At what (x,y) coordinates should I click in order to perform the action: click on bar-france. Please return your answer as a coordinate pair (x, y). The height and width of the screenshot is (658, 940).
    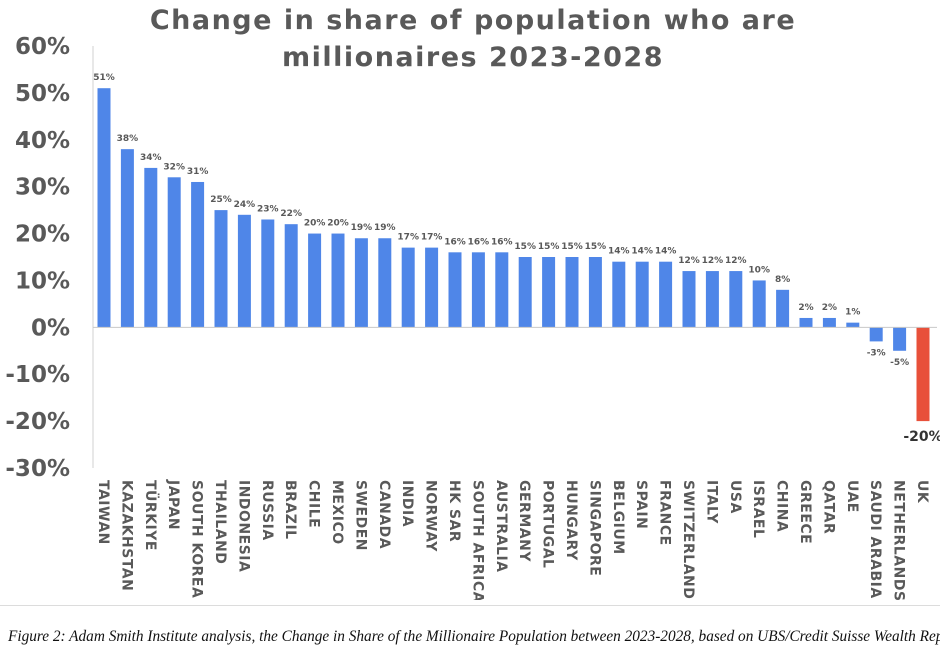
    Looking at the image, I should click on (666, 294).